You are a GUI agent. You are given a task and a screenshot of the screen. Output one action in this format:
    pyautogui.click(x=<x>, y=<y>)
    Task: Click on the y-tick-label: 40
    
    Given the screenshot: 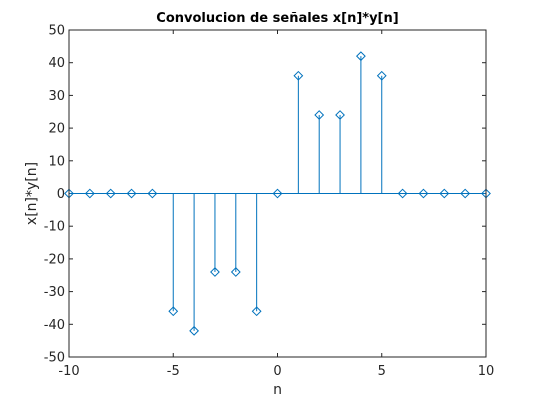 What is the action you would take?
    pyautogui.click(x=56, y=63)
    